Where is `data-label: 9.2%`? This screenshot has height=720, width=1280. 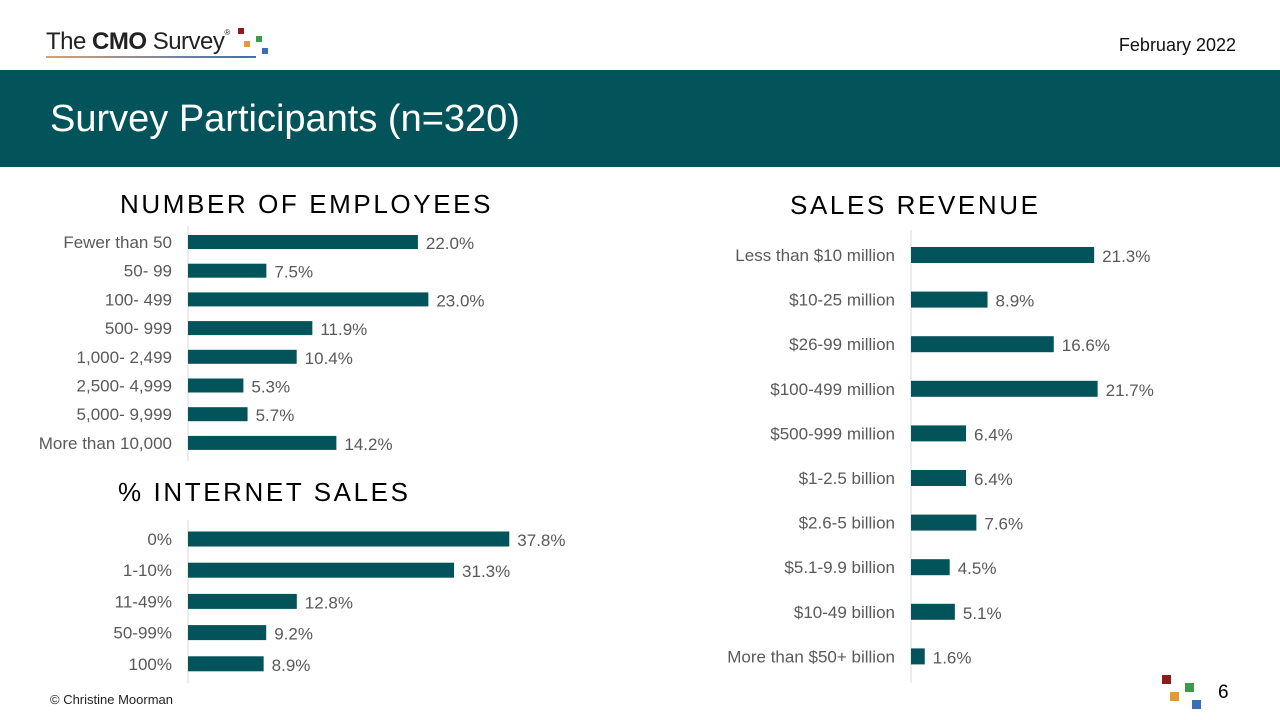
data-label: 9.2% is located at coordinates (293, 634).